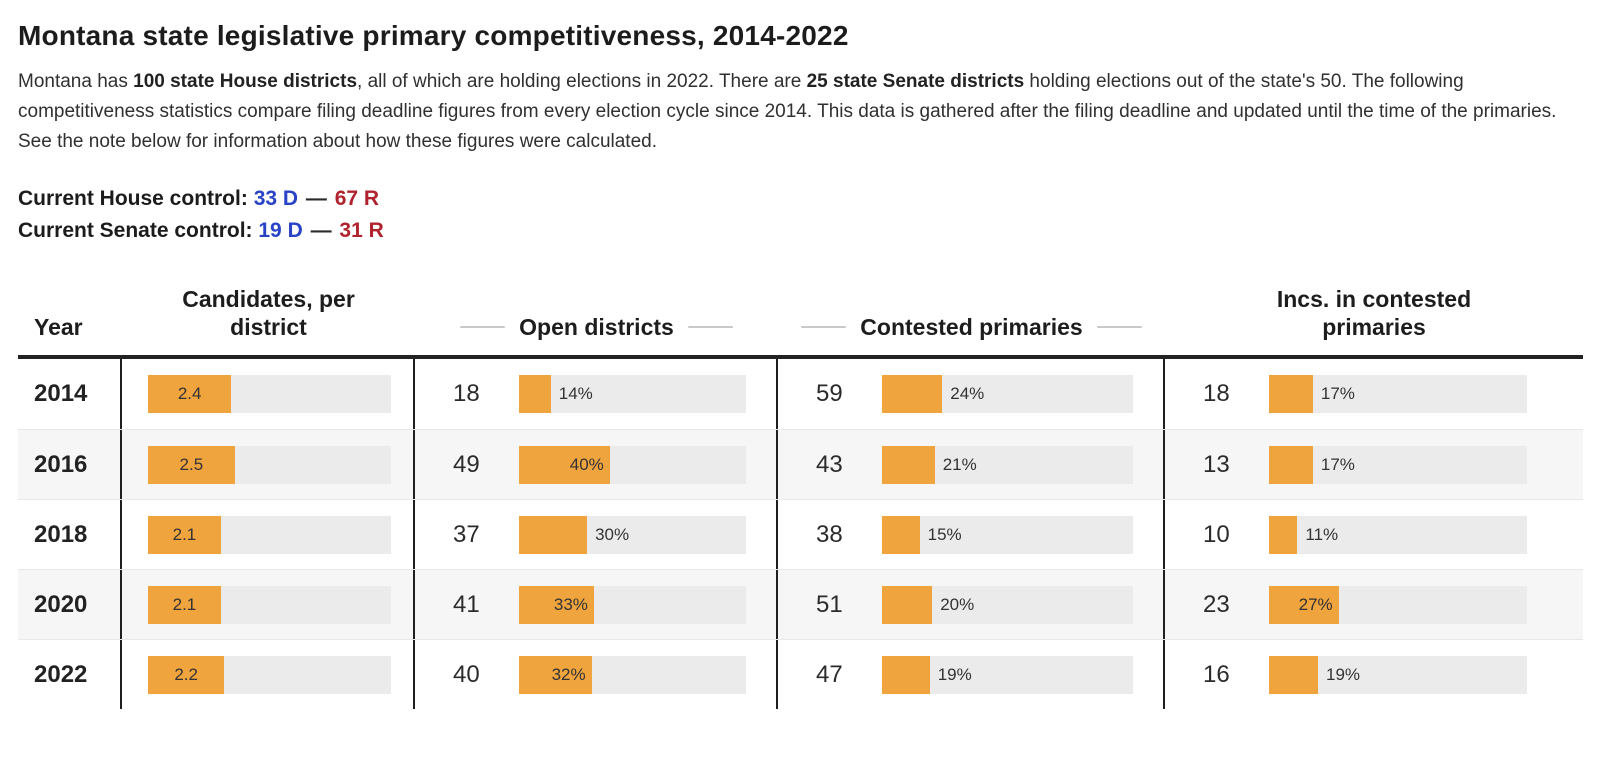 Image resolution: width=1600 pixels, height=778 pixels. What do you see at coordinates (1322, 534) in the screenshot?
I see `incs-contested-bar-label: 11%` at bounding box center [1322, 534].